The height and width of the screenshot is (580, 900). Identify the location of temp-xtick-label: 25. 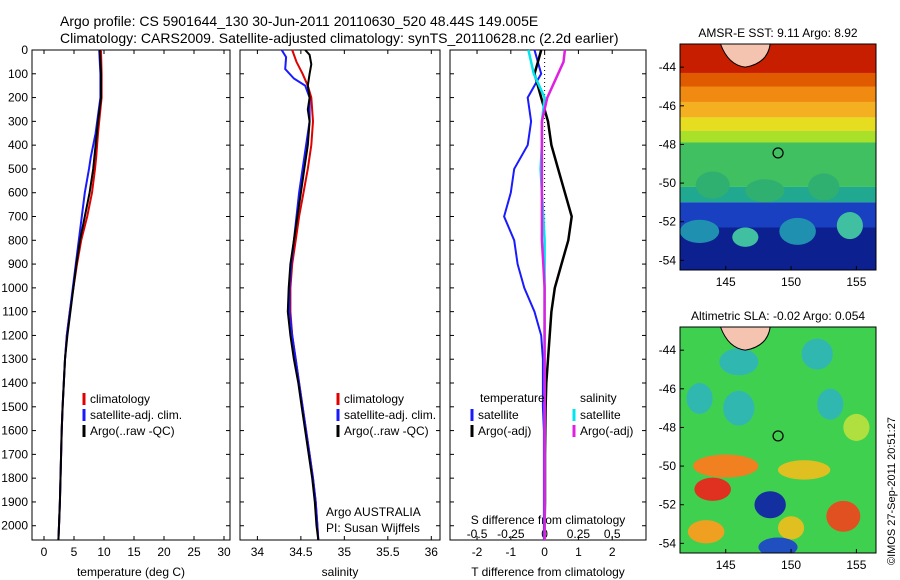
(194, 552).